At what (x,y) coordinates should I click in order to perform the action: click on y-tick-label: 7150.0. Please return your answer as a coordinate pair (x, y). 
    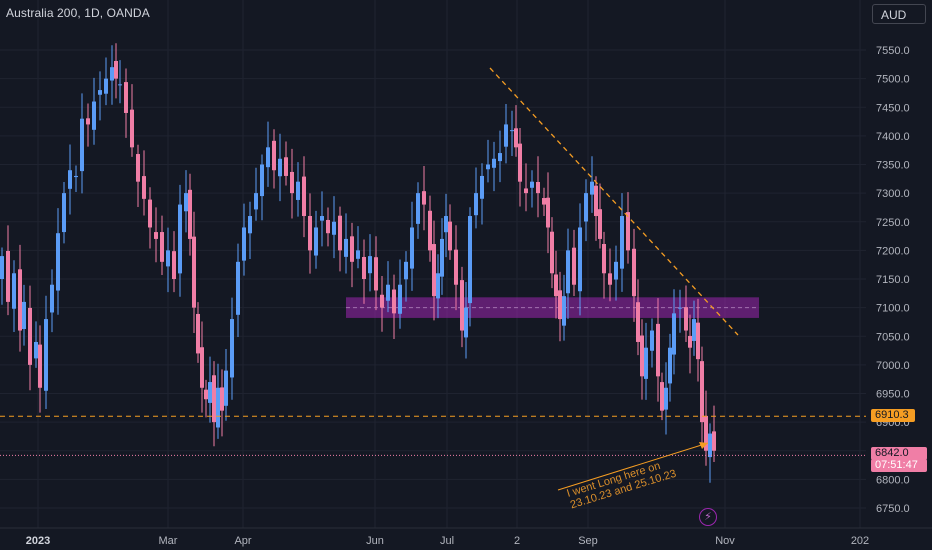
    Looking at the image, I should click on (893, 280).